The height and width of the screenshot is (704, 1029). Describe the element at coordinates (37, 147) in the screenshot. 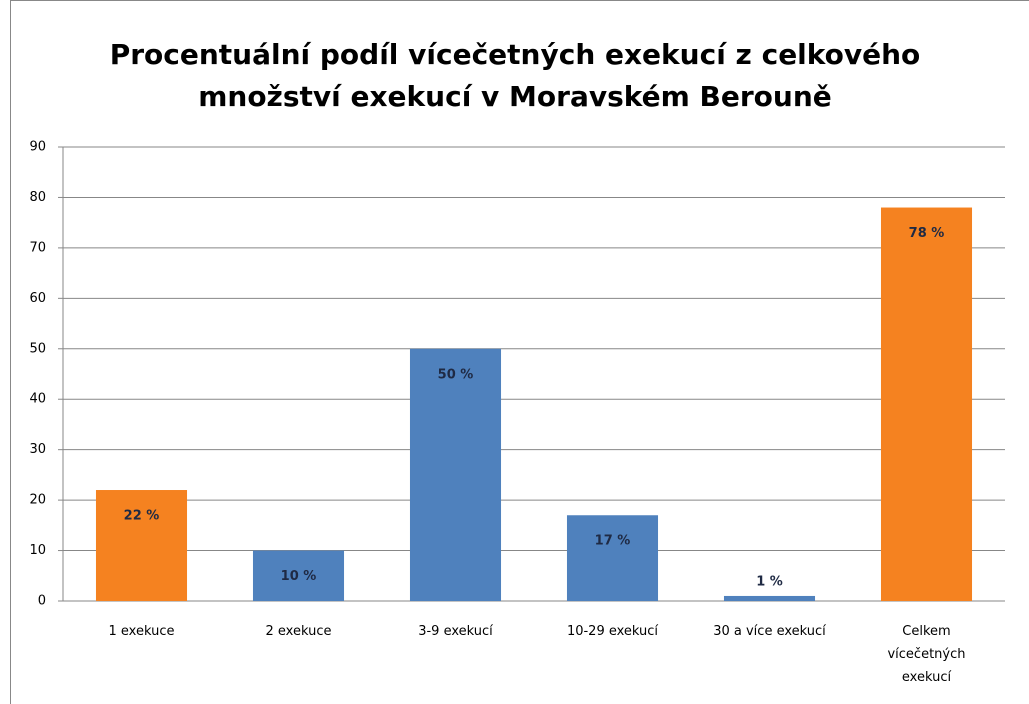

I see `y-tick-label: 90` at that location.